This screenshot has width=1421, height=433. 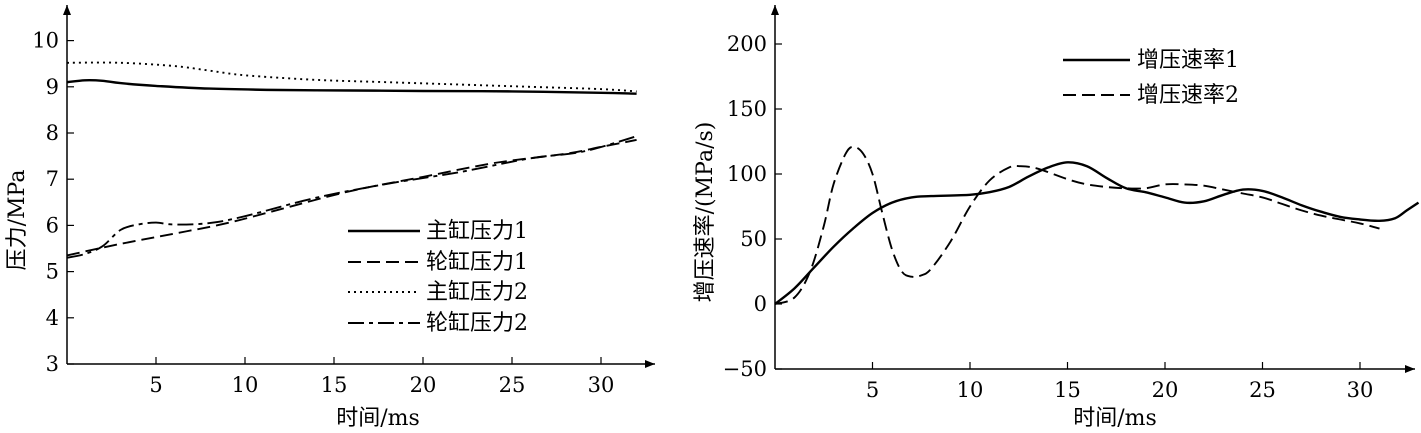 I want to click on y-tick-label: 6, so click(x=52, y=225).